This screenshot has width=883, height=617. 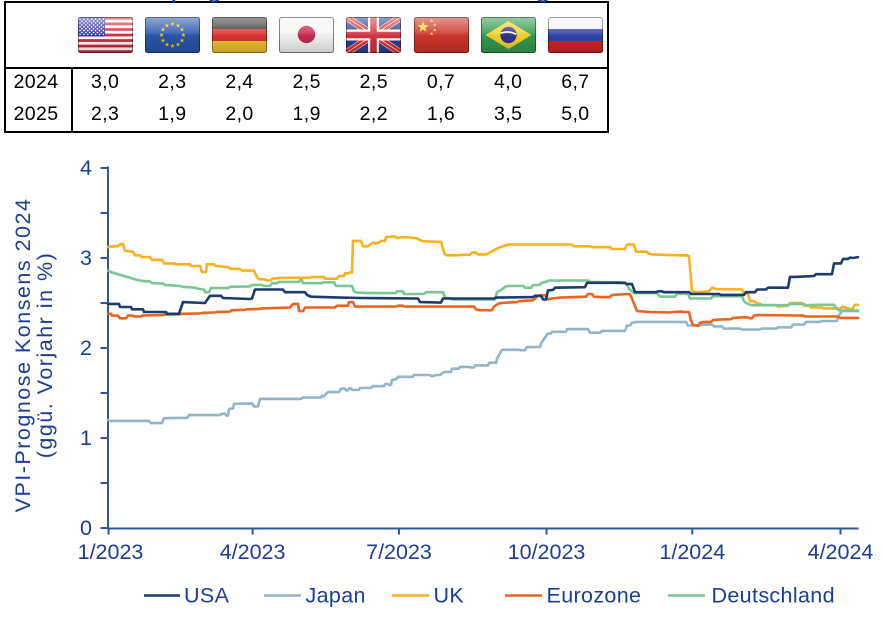 What do you see at coordinates (547, 552) in the screenshot?
I see `svg-text: 10/2023` at bounding box center [547, 552].